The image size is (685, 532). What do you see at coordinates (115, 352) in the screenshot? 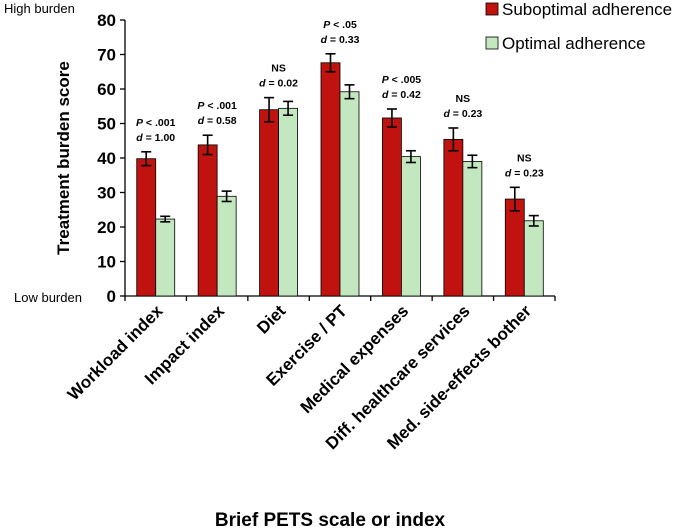
I see `category-label: Workload index` at bounding box center [115, 352].